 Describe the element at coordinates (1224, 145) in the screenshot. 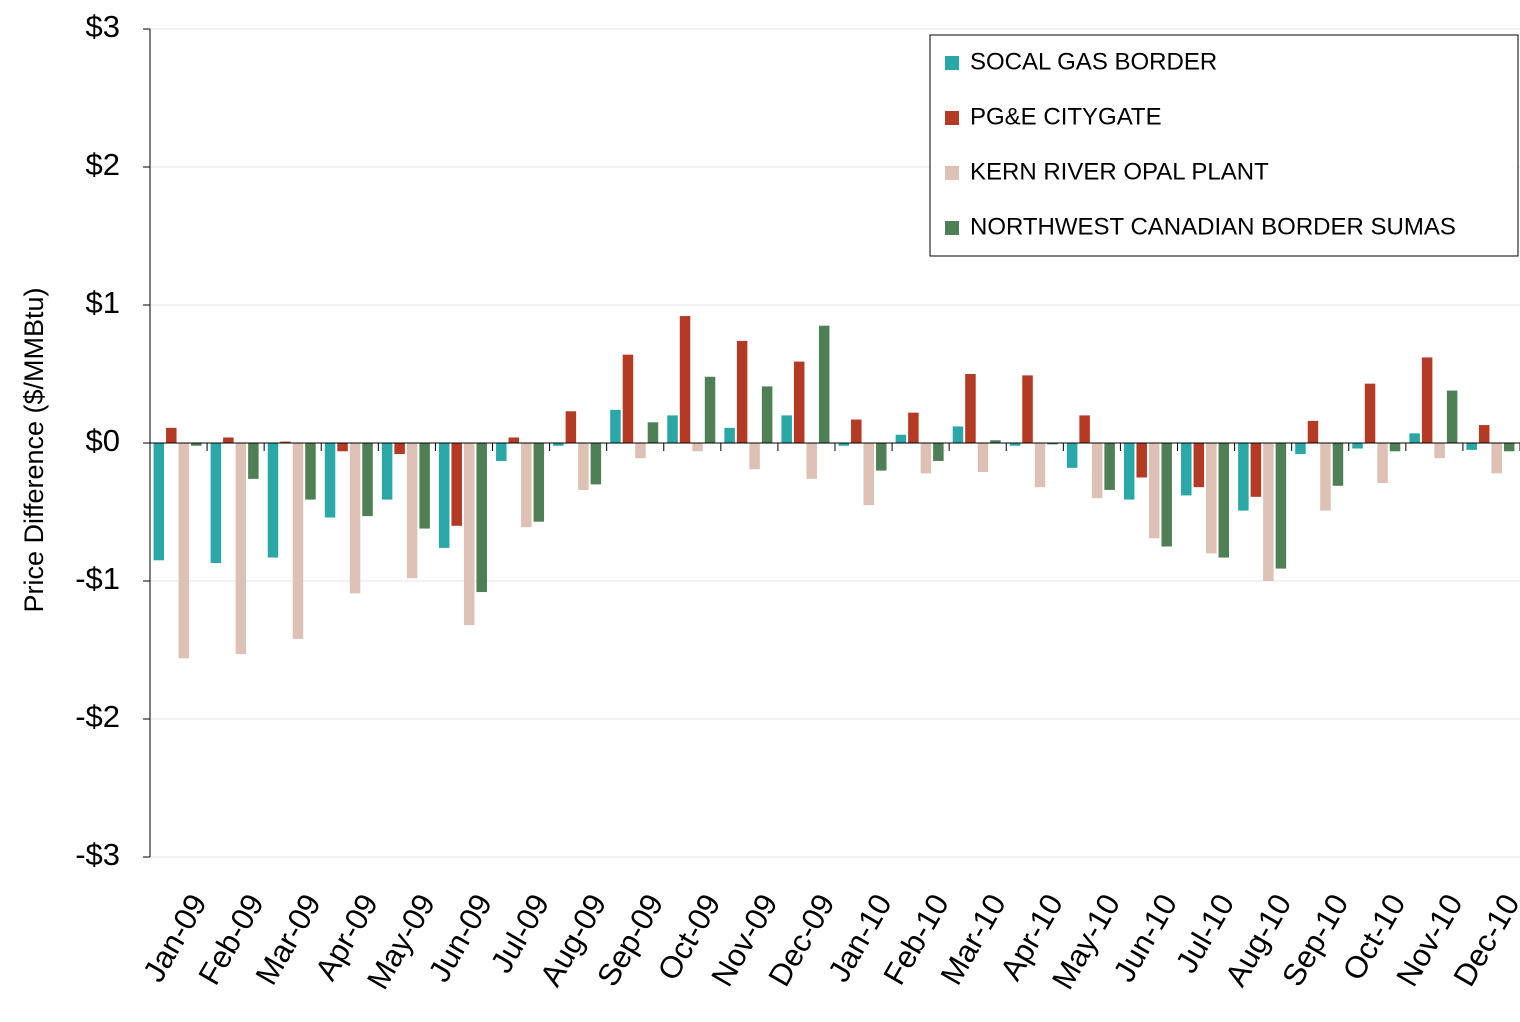

I see `legend-box` at that location.